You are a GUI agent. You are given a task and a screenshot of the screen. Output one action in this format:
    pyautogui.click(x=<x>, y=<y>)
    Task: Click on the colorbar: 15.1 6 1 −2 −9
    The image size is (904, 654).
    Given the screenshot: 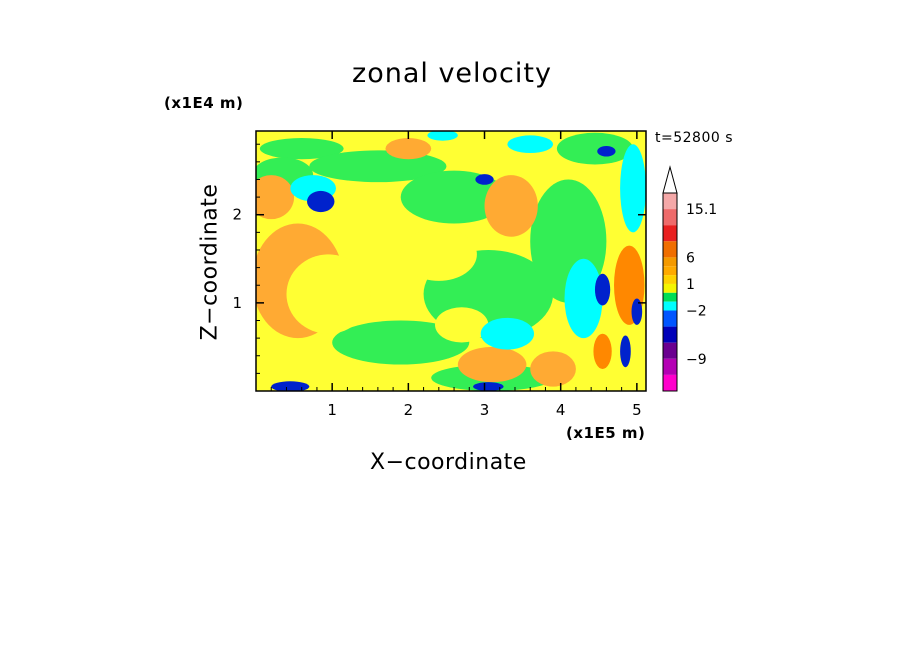 What is the action you would take?
    pyautogui.click(x=689, y=278)
    